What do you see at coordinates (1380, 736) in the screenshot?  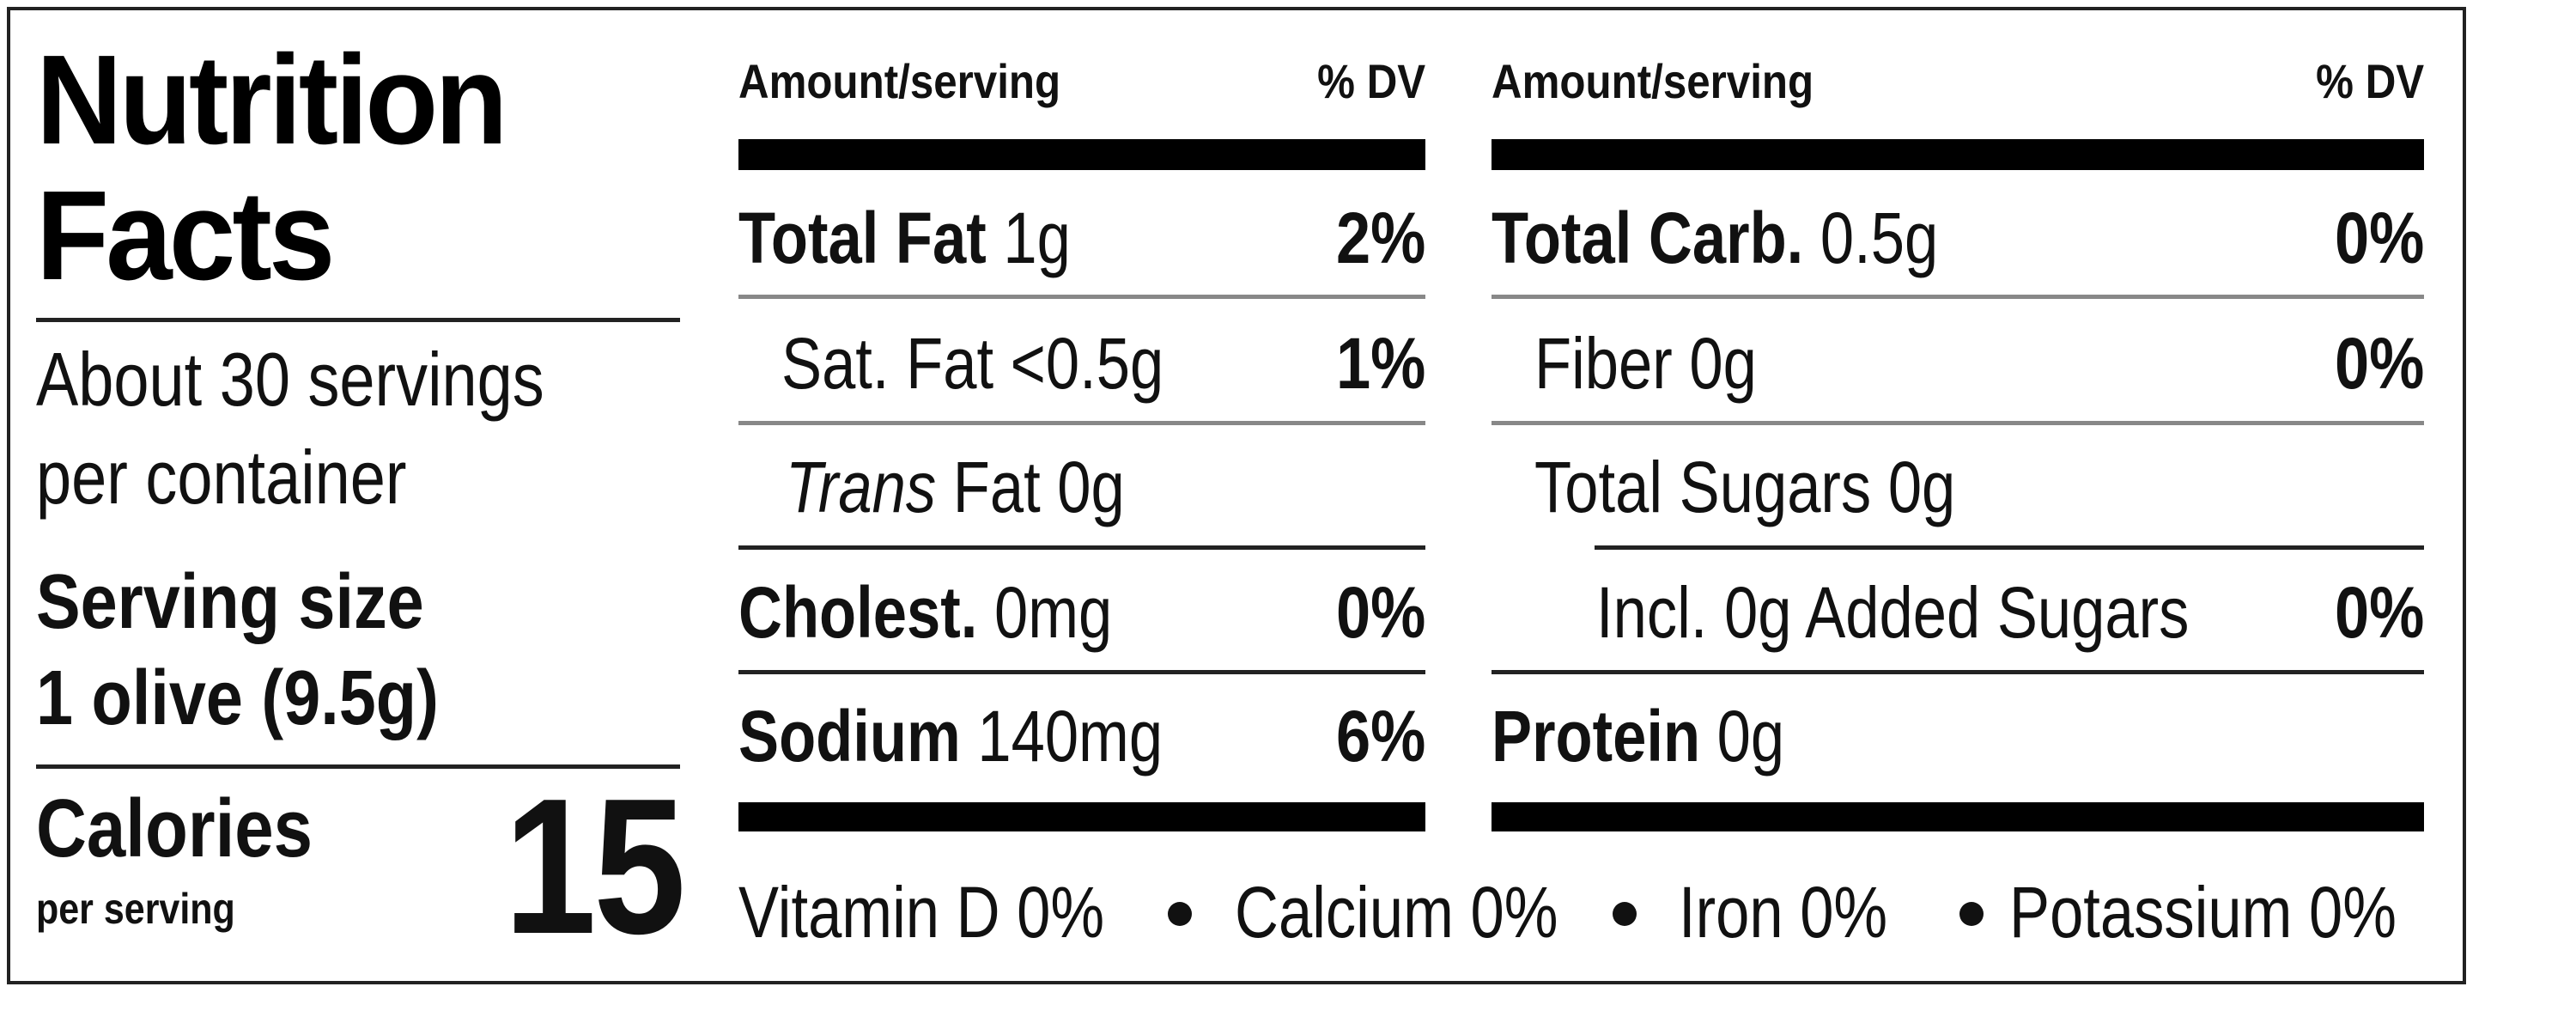 I see `nutrient-dv: 6%` at bounding box center [1380, 736].